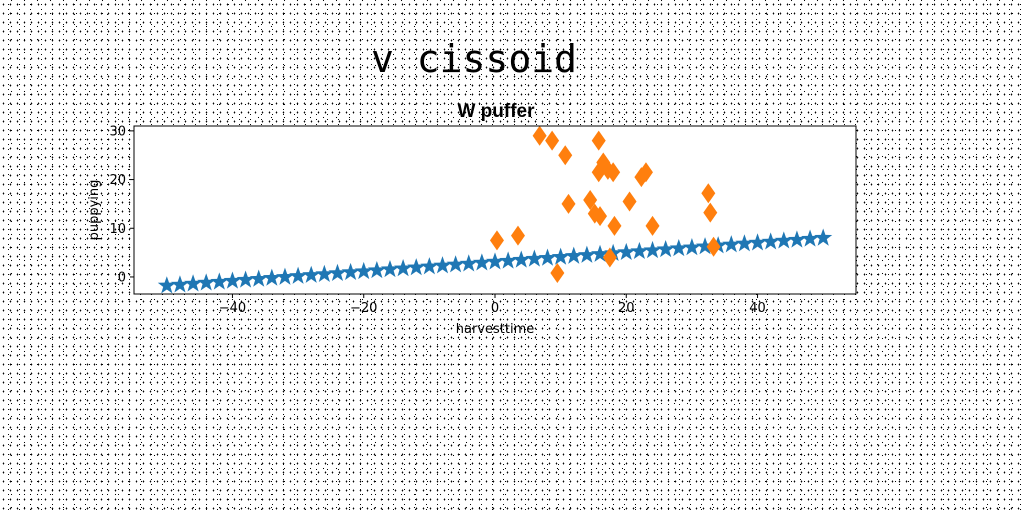  Describe the element at coordinates (122, 277) in the screenshot. I see `y-tick-label: 0` at that location.